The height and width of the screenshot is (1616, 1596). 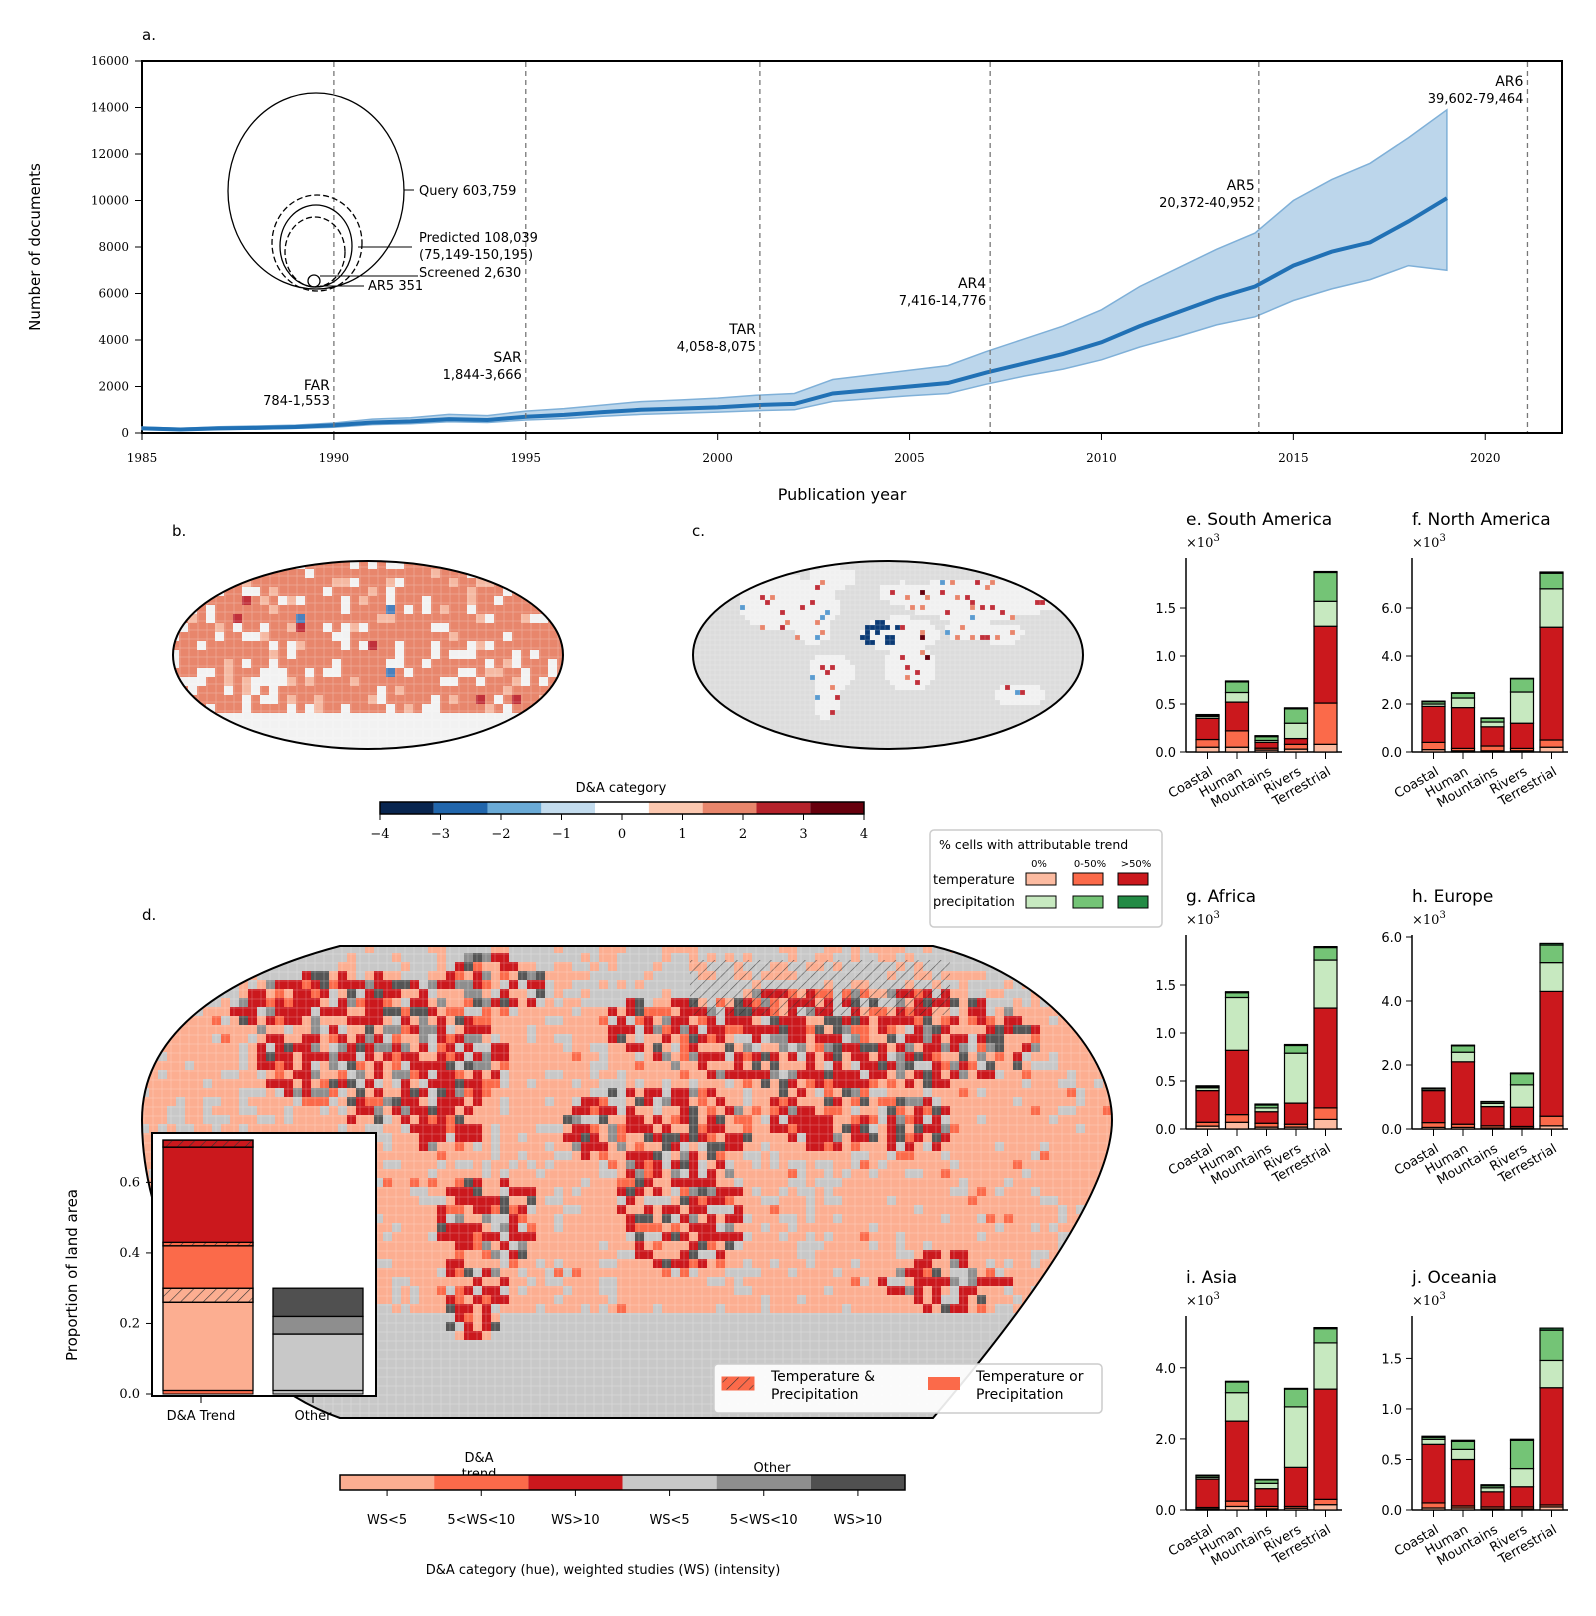 What do you see at coordinates (110, 201) in the screenshot?
I see `y-tick-label: 10000` at bounding box center [110, 201].